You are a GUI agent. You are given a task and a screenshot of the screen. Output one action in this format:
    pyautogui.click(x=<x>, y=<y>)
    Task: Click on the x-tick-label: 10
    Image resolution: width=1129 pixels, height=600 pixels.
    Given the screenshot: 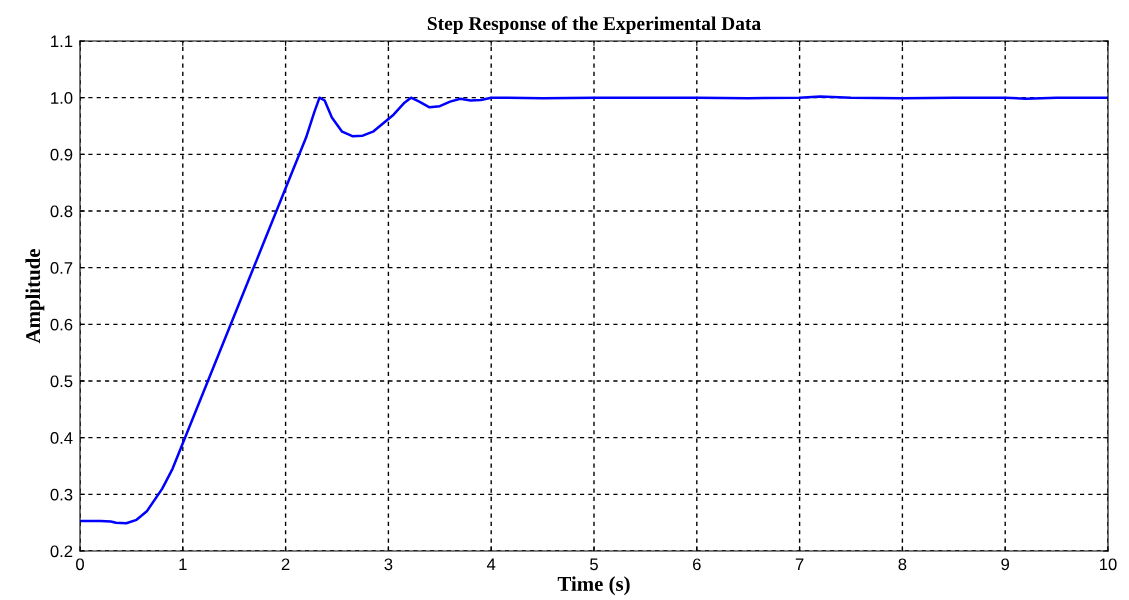 What is the action you would take?
    pyautogui.click(x=1108, y=564)
    